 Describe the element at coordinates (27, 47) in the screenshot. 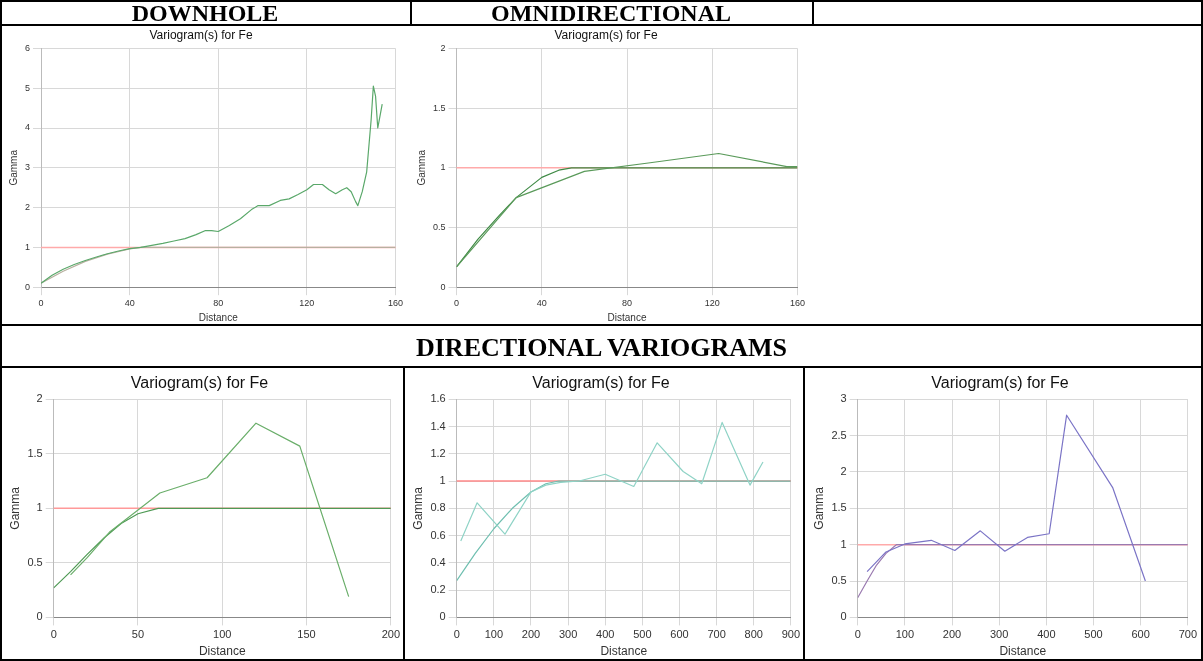

I see `y-tick-label: 6` at that location.